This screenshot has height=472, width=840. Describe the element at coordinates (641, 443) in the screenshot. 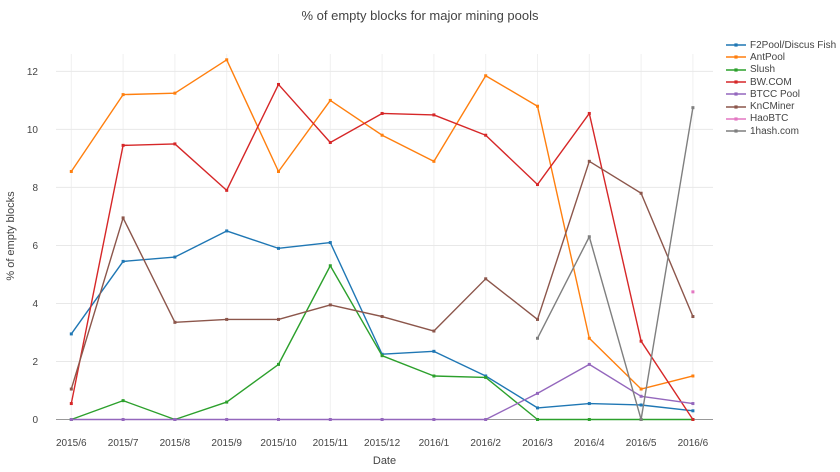

I see `x-tick-label: 2016/5` at that location.